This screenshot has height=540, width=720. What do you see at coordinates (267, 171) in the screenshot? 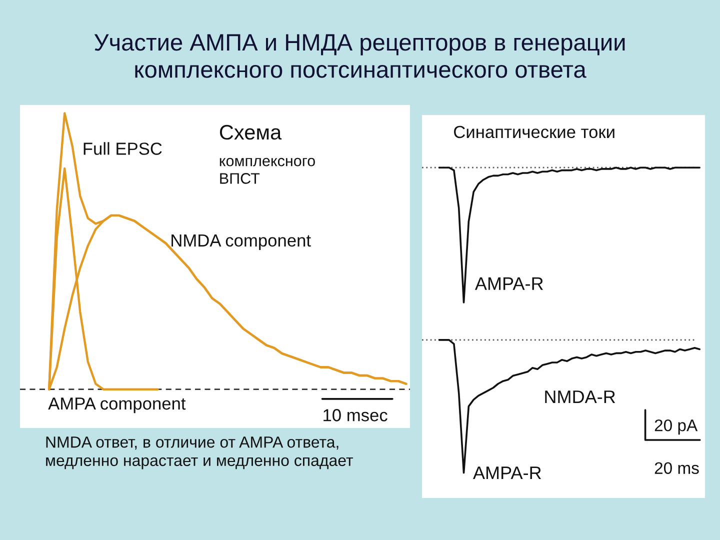
I see `annotation: комплексного ВПСТ` at bounding box center [267, 171].